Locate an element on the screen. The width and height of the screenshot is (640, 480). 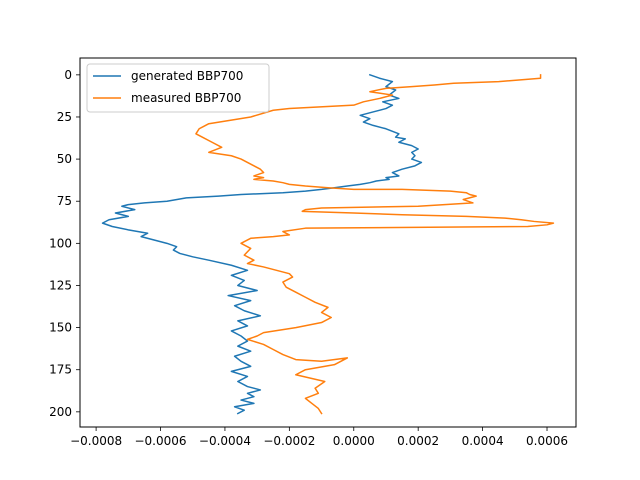
legend-label-1: generated BBP700 is located at coordinates (187, 76).